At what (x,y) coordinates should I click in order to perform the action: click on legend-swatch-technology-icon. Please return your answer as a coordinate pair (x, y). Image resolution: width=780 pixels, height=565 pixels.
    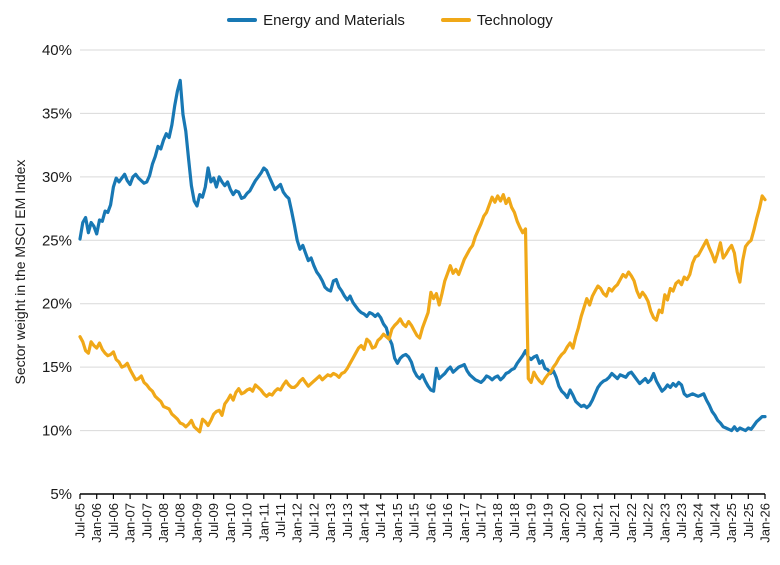
    Looking at the image, I should click on (455, 20).